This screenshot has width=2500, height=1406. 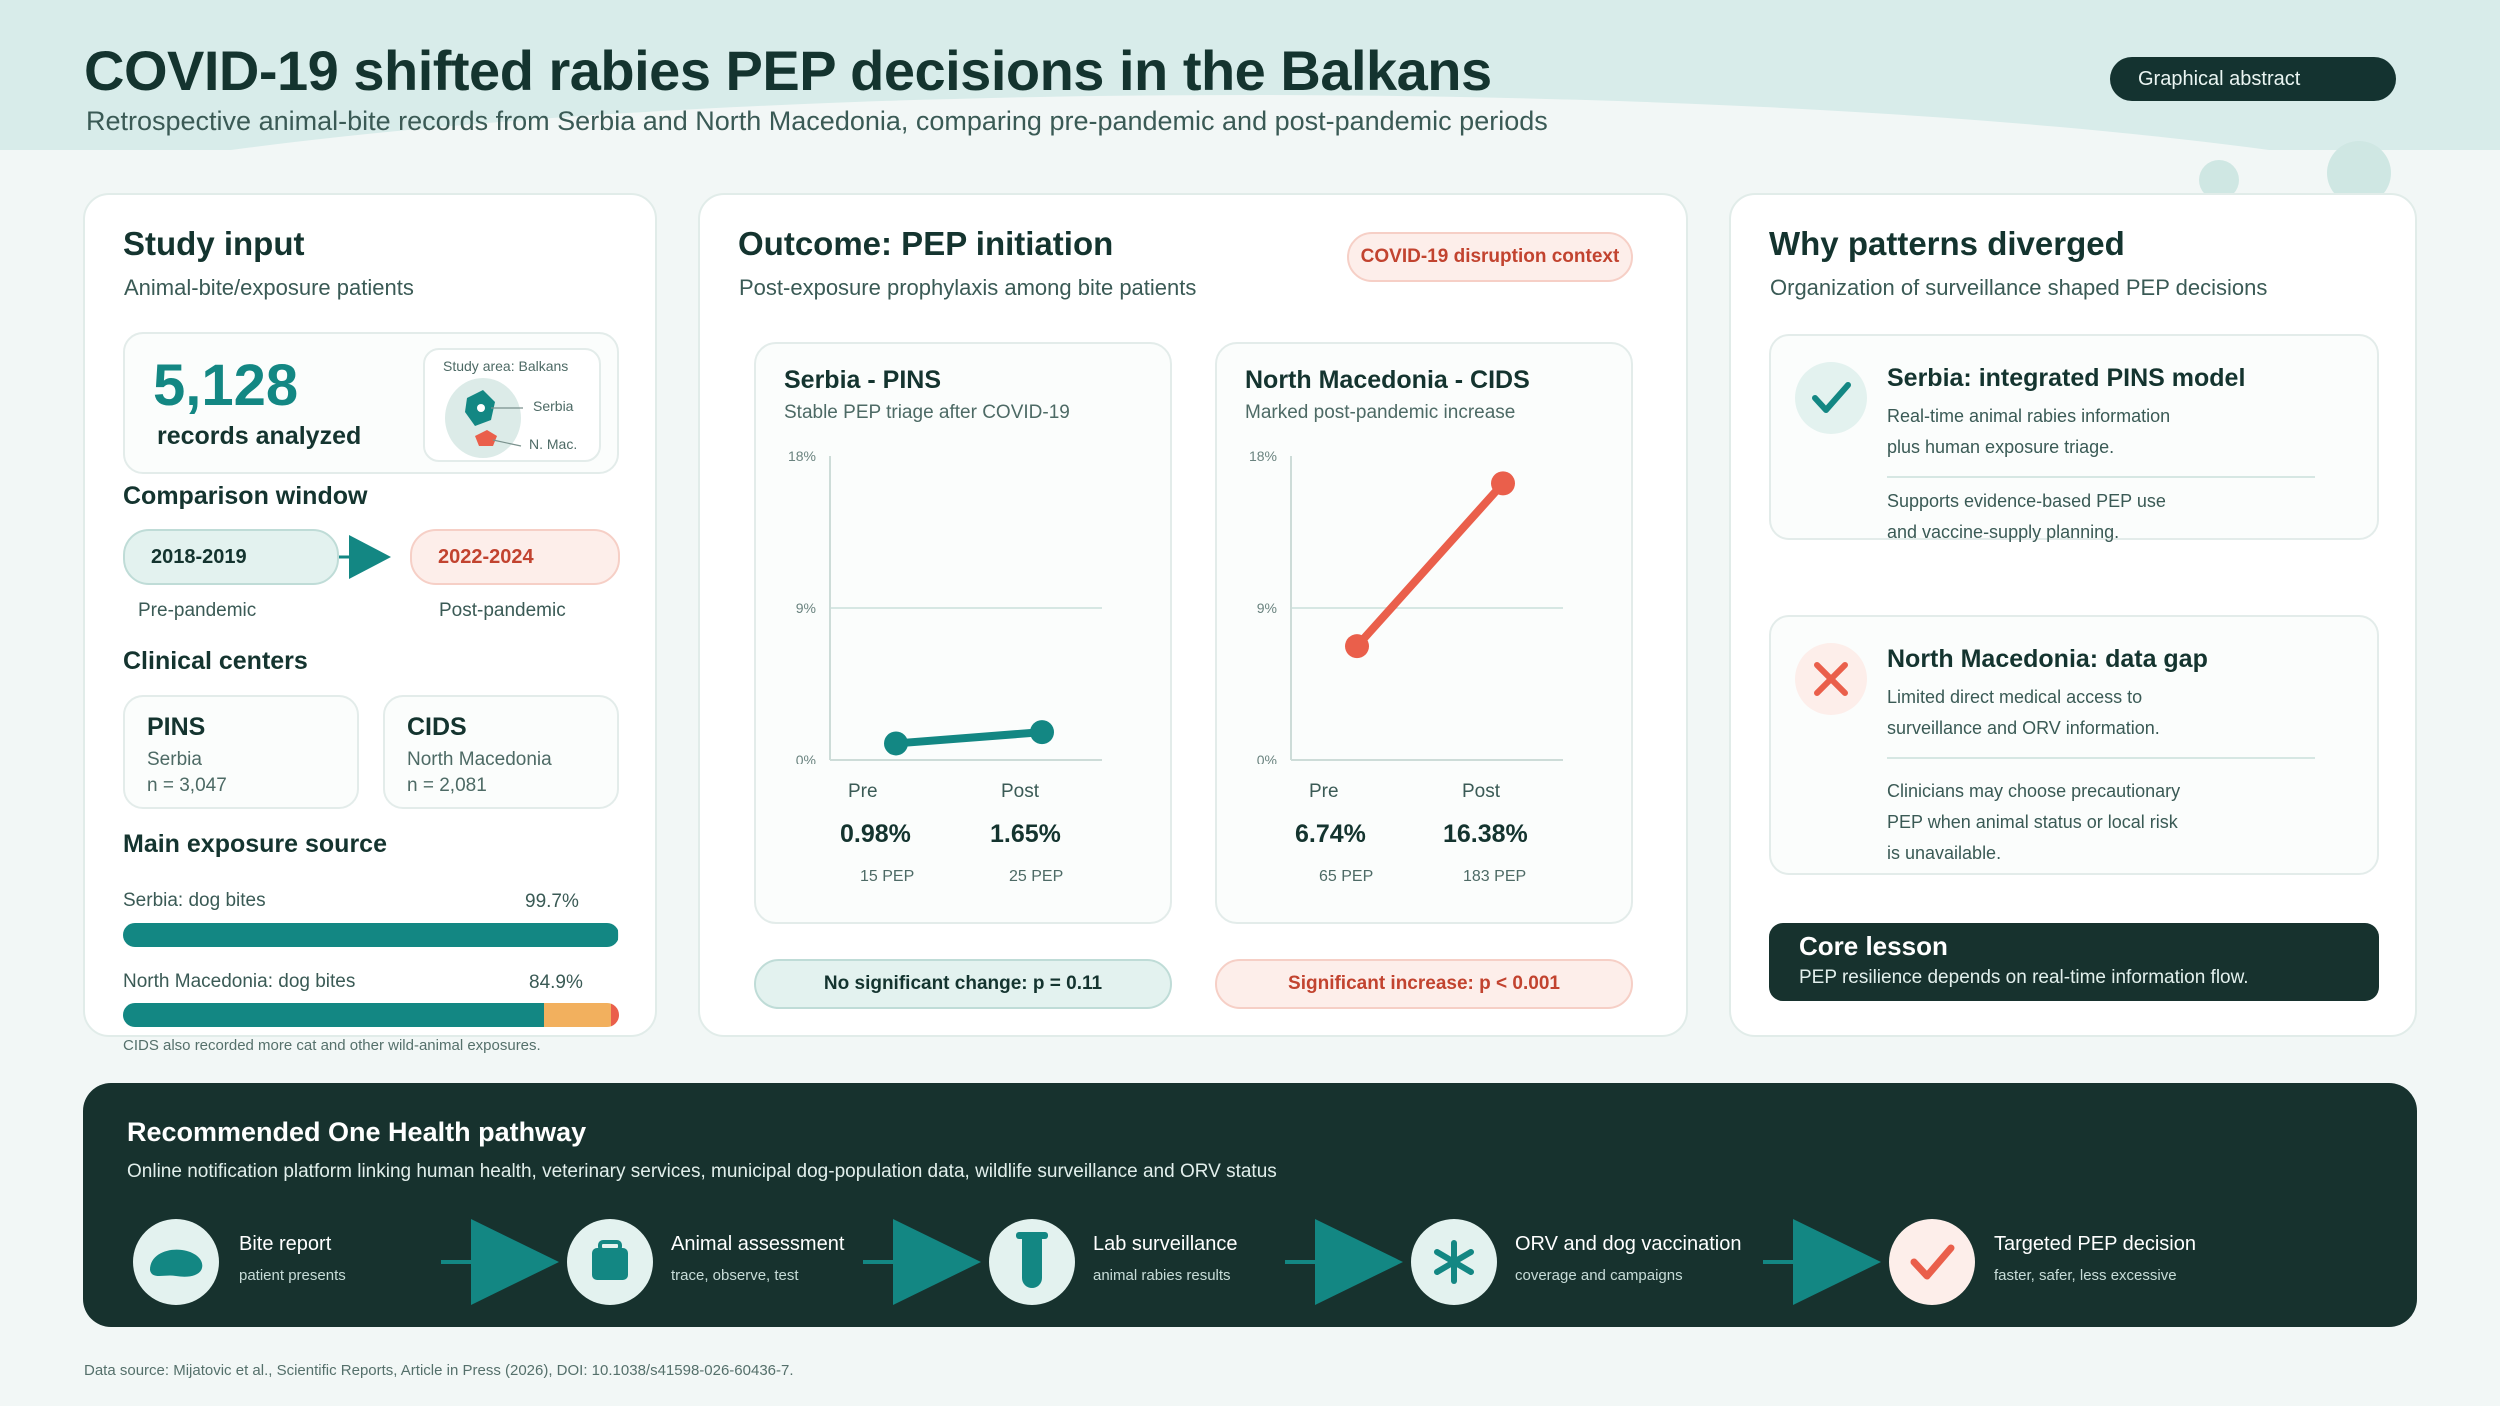 I want to click on study-area-map: Study area: Balkans Serbia N. Mac., so click(x=512, y=405).